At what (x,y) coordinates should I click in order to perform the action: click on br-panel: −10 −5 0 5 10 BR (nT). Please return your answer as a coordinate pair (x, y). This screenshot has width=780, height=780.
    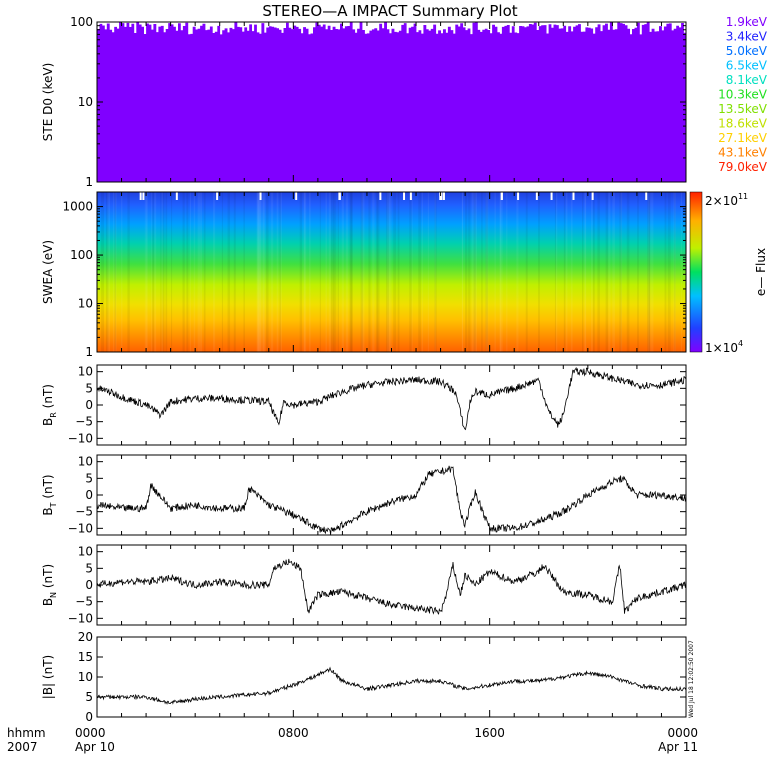
    Looking at the image, I should click on (364, 405).